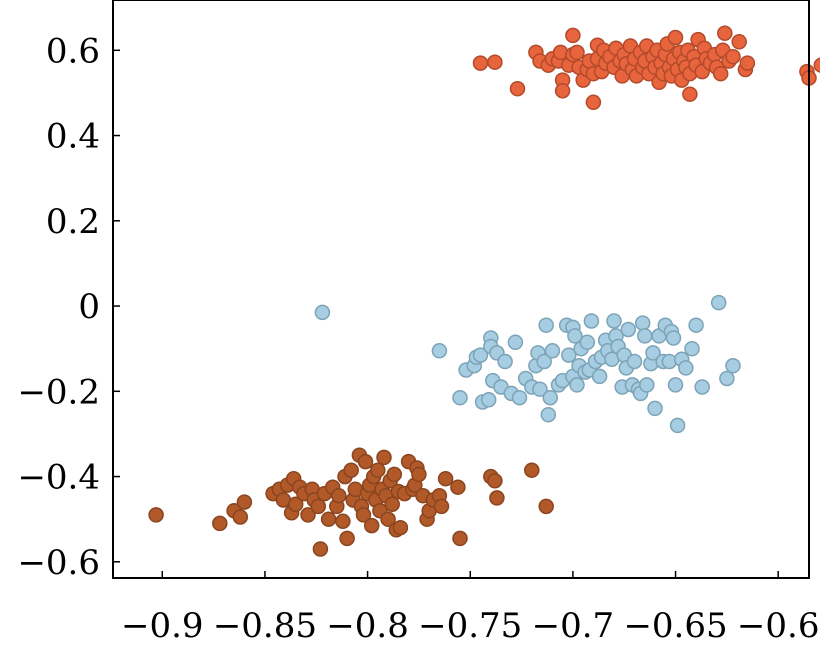 The width and height of the screenshot is (820, 646). I want to click on y-tick-label: 0.2, so click(73, 222).